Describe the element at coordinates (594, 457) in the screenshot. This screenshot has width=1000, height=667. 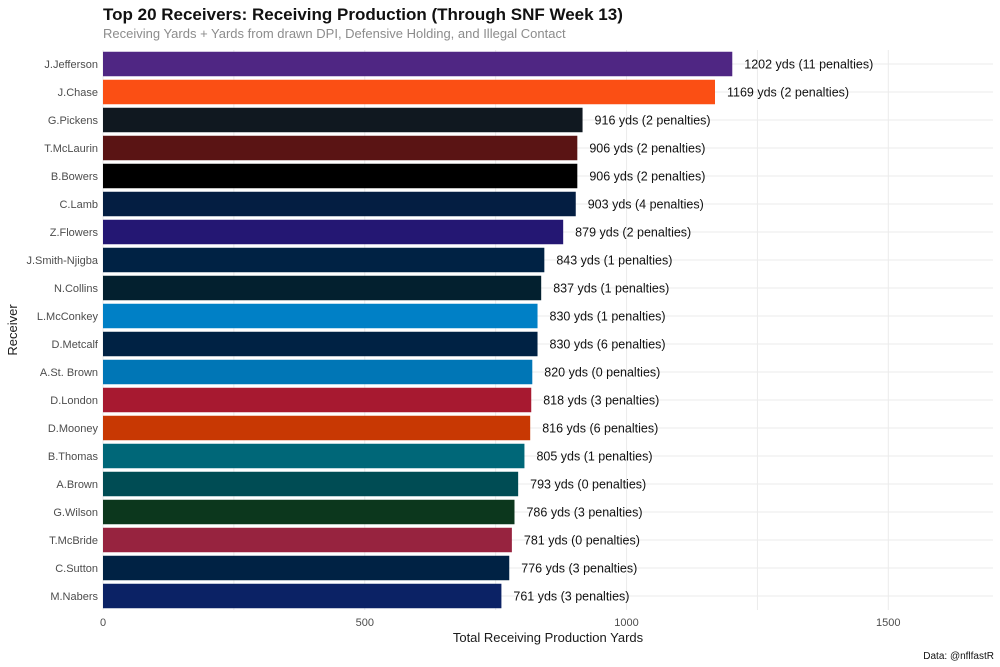
I see `bar-value-label: 805 yds (1 penalties)` at that location.